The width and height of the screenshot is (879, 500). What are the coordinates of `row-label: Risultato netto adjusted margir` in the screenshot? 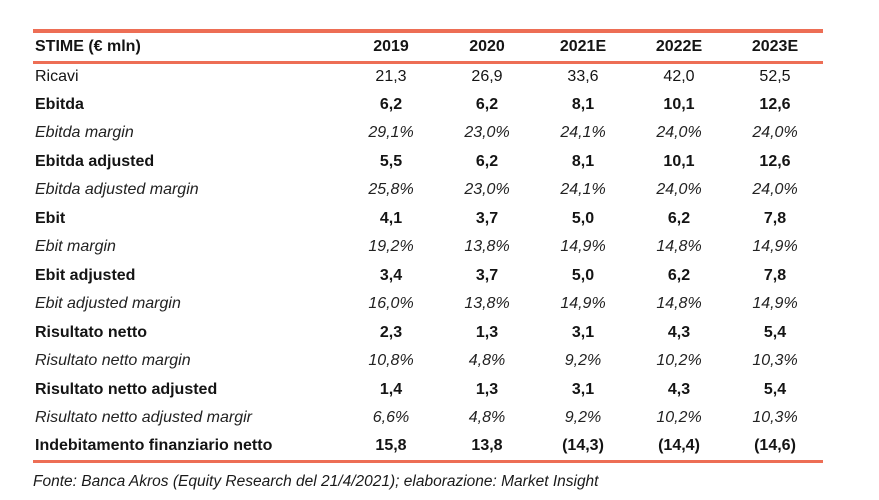 It's located at (143, 418).